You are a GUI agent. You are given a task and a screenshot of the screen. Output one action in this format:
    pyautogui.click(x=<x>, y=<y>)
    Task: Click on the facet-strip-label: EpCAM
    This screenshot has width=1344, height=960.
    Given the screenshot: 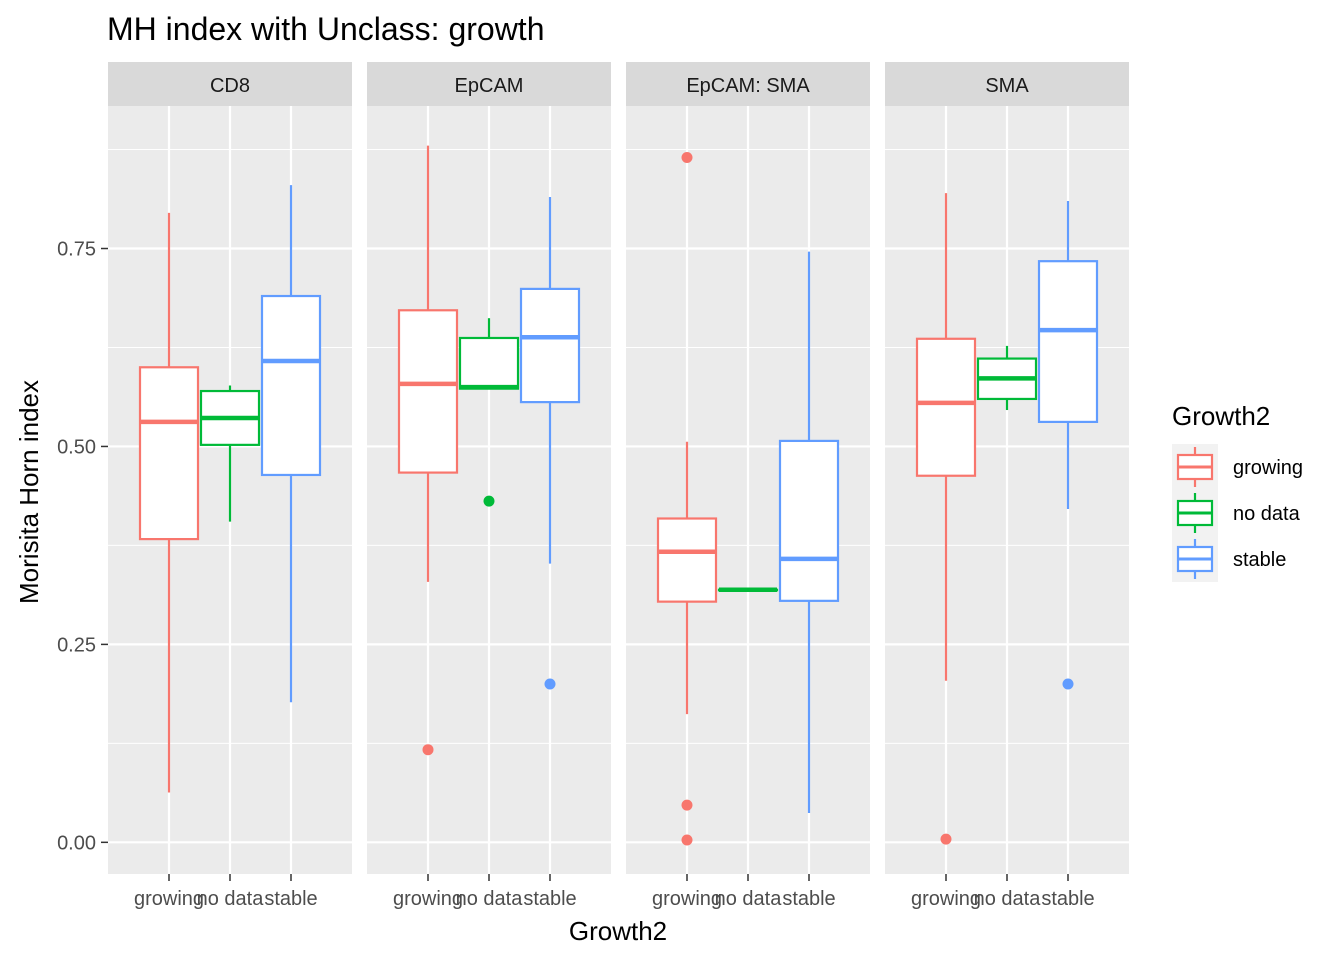 What is the action you would take?
    pyautogui.click(x=489, y=86)
    